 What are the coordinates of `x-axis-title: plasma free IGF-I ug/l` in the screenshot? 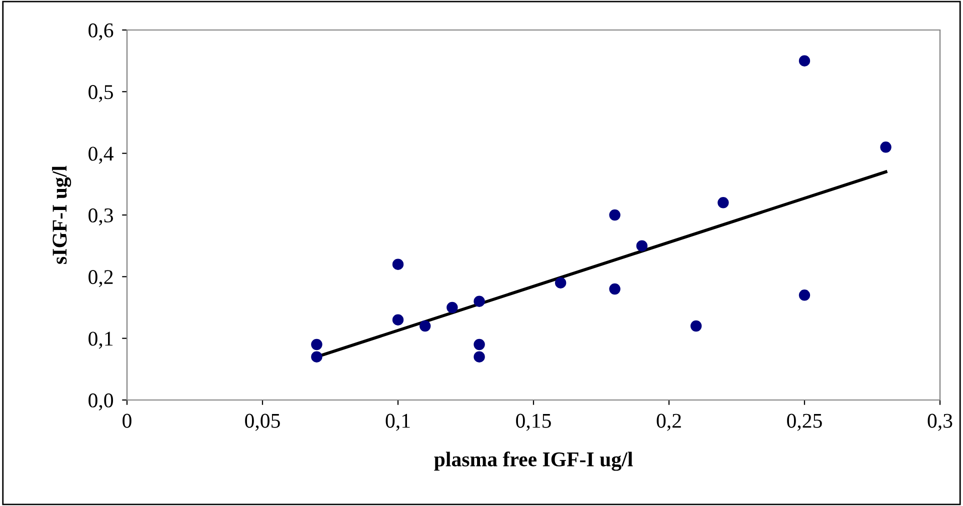 It's located at (533, 461).